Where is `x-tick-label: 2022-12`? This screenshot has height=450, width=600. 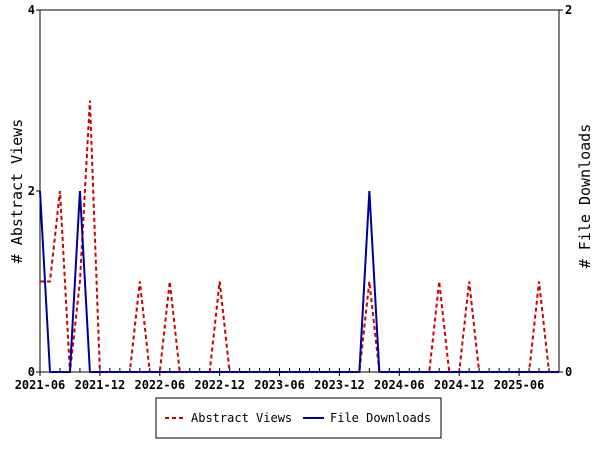 x-tick-label: 2022-12 is located at coordinates (219, 385).